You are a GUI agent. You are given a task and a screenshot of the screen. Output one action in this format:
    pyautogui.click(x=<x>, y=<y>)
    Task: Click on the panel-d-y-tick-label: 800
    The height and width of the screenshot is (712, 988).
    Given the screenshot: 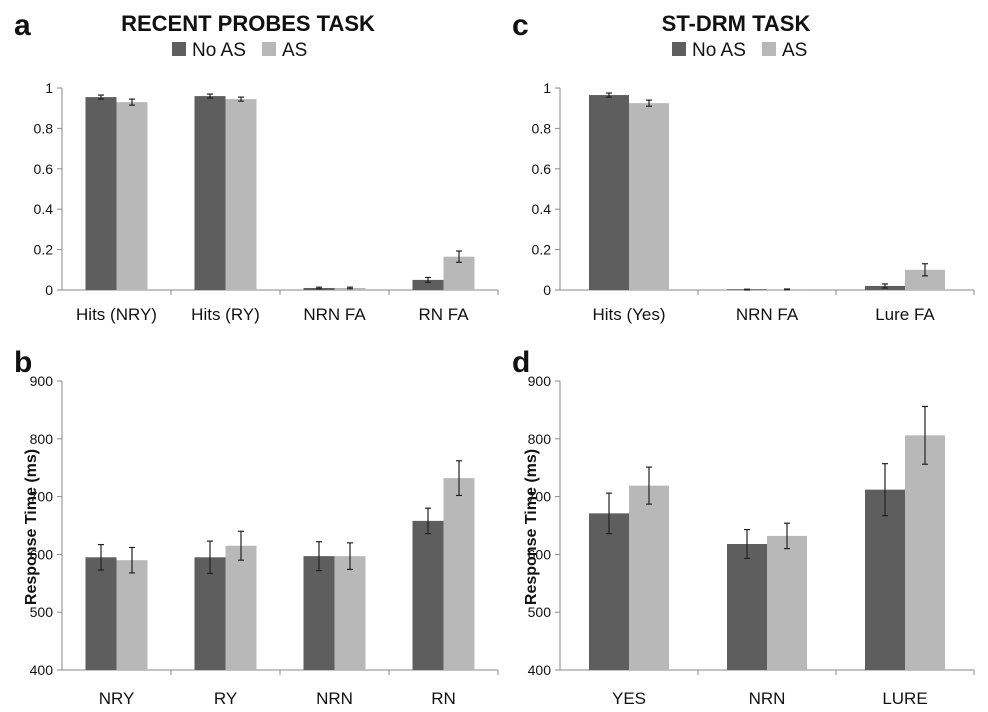 What is the action you would take?
    pyautogui.click(x=540, y=439)
    